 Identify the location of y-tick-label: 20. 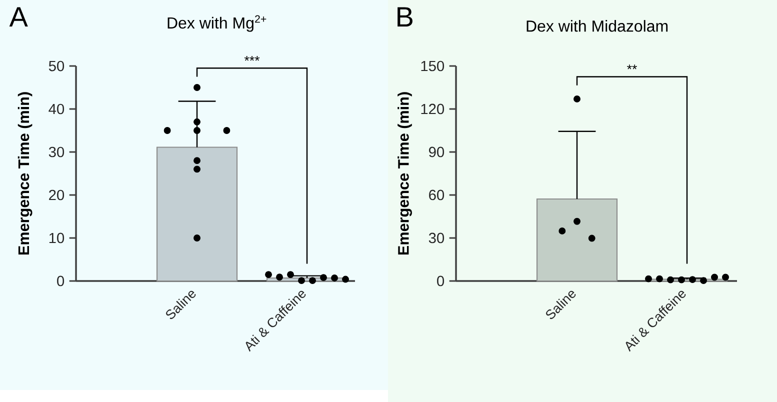
(56, 195).